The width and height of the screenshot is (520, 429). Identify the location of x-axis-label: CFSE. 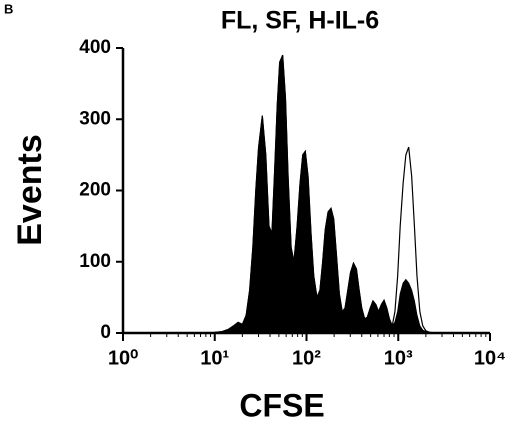
(281, 405).